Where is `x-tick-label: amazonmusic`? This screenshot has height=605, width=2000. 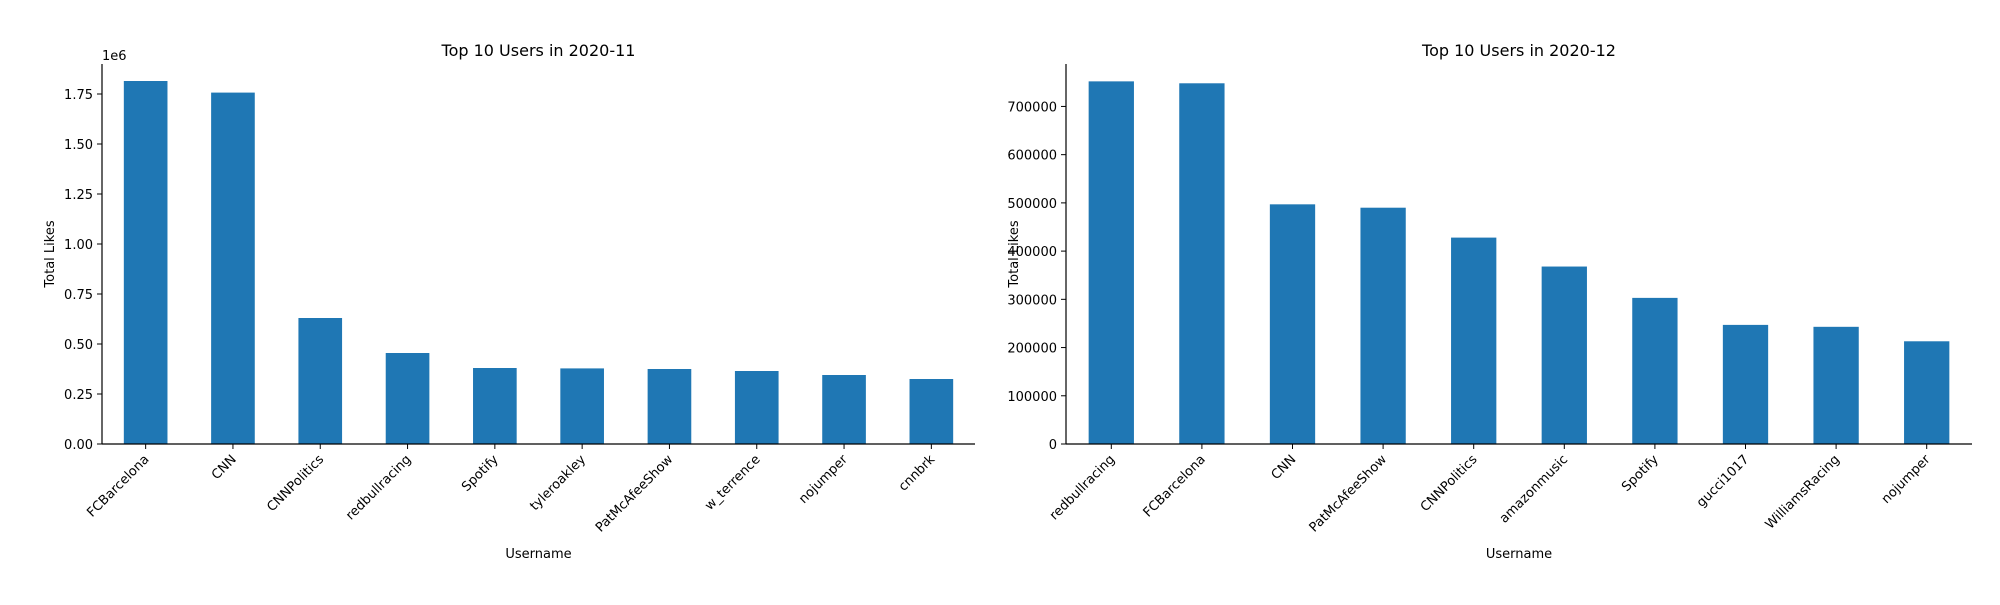
x-tick-label: amazonmusic is located at coordinates (1534, 489).